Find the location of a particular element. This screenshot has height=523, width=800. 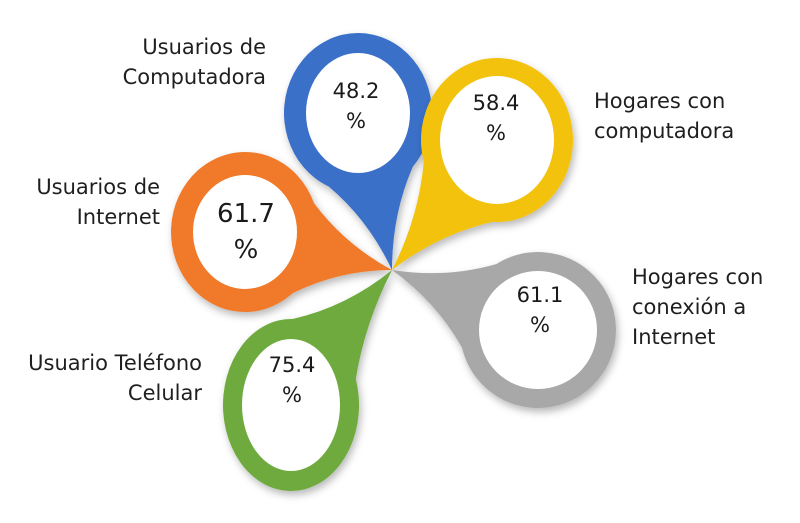

label-usuarios-internet: Usuarios de Internet is located at coordinates (85, 202).